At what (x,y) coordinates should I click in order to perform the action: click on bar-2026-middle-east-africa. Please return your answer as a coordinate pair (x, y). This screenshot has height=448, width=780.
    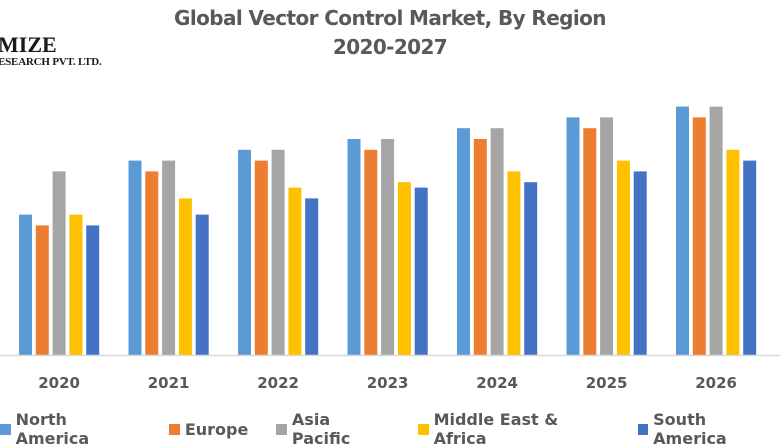
    Looking at the image, I should click on (733, 252).